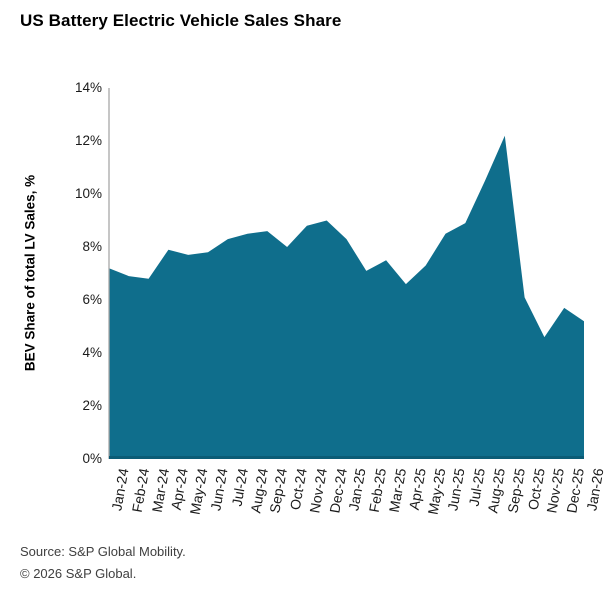  Describe the element at coordinates (78, 573) in the screenshot. I see `copyright-text: © 2026 S&P Global.` at that location.